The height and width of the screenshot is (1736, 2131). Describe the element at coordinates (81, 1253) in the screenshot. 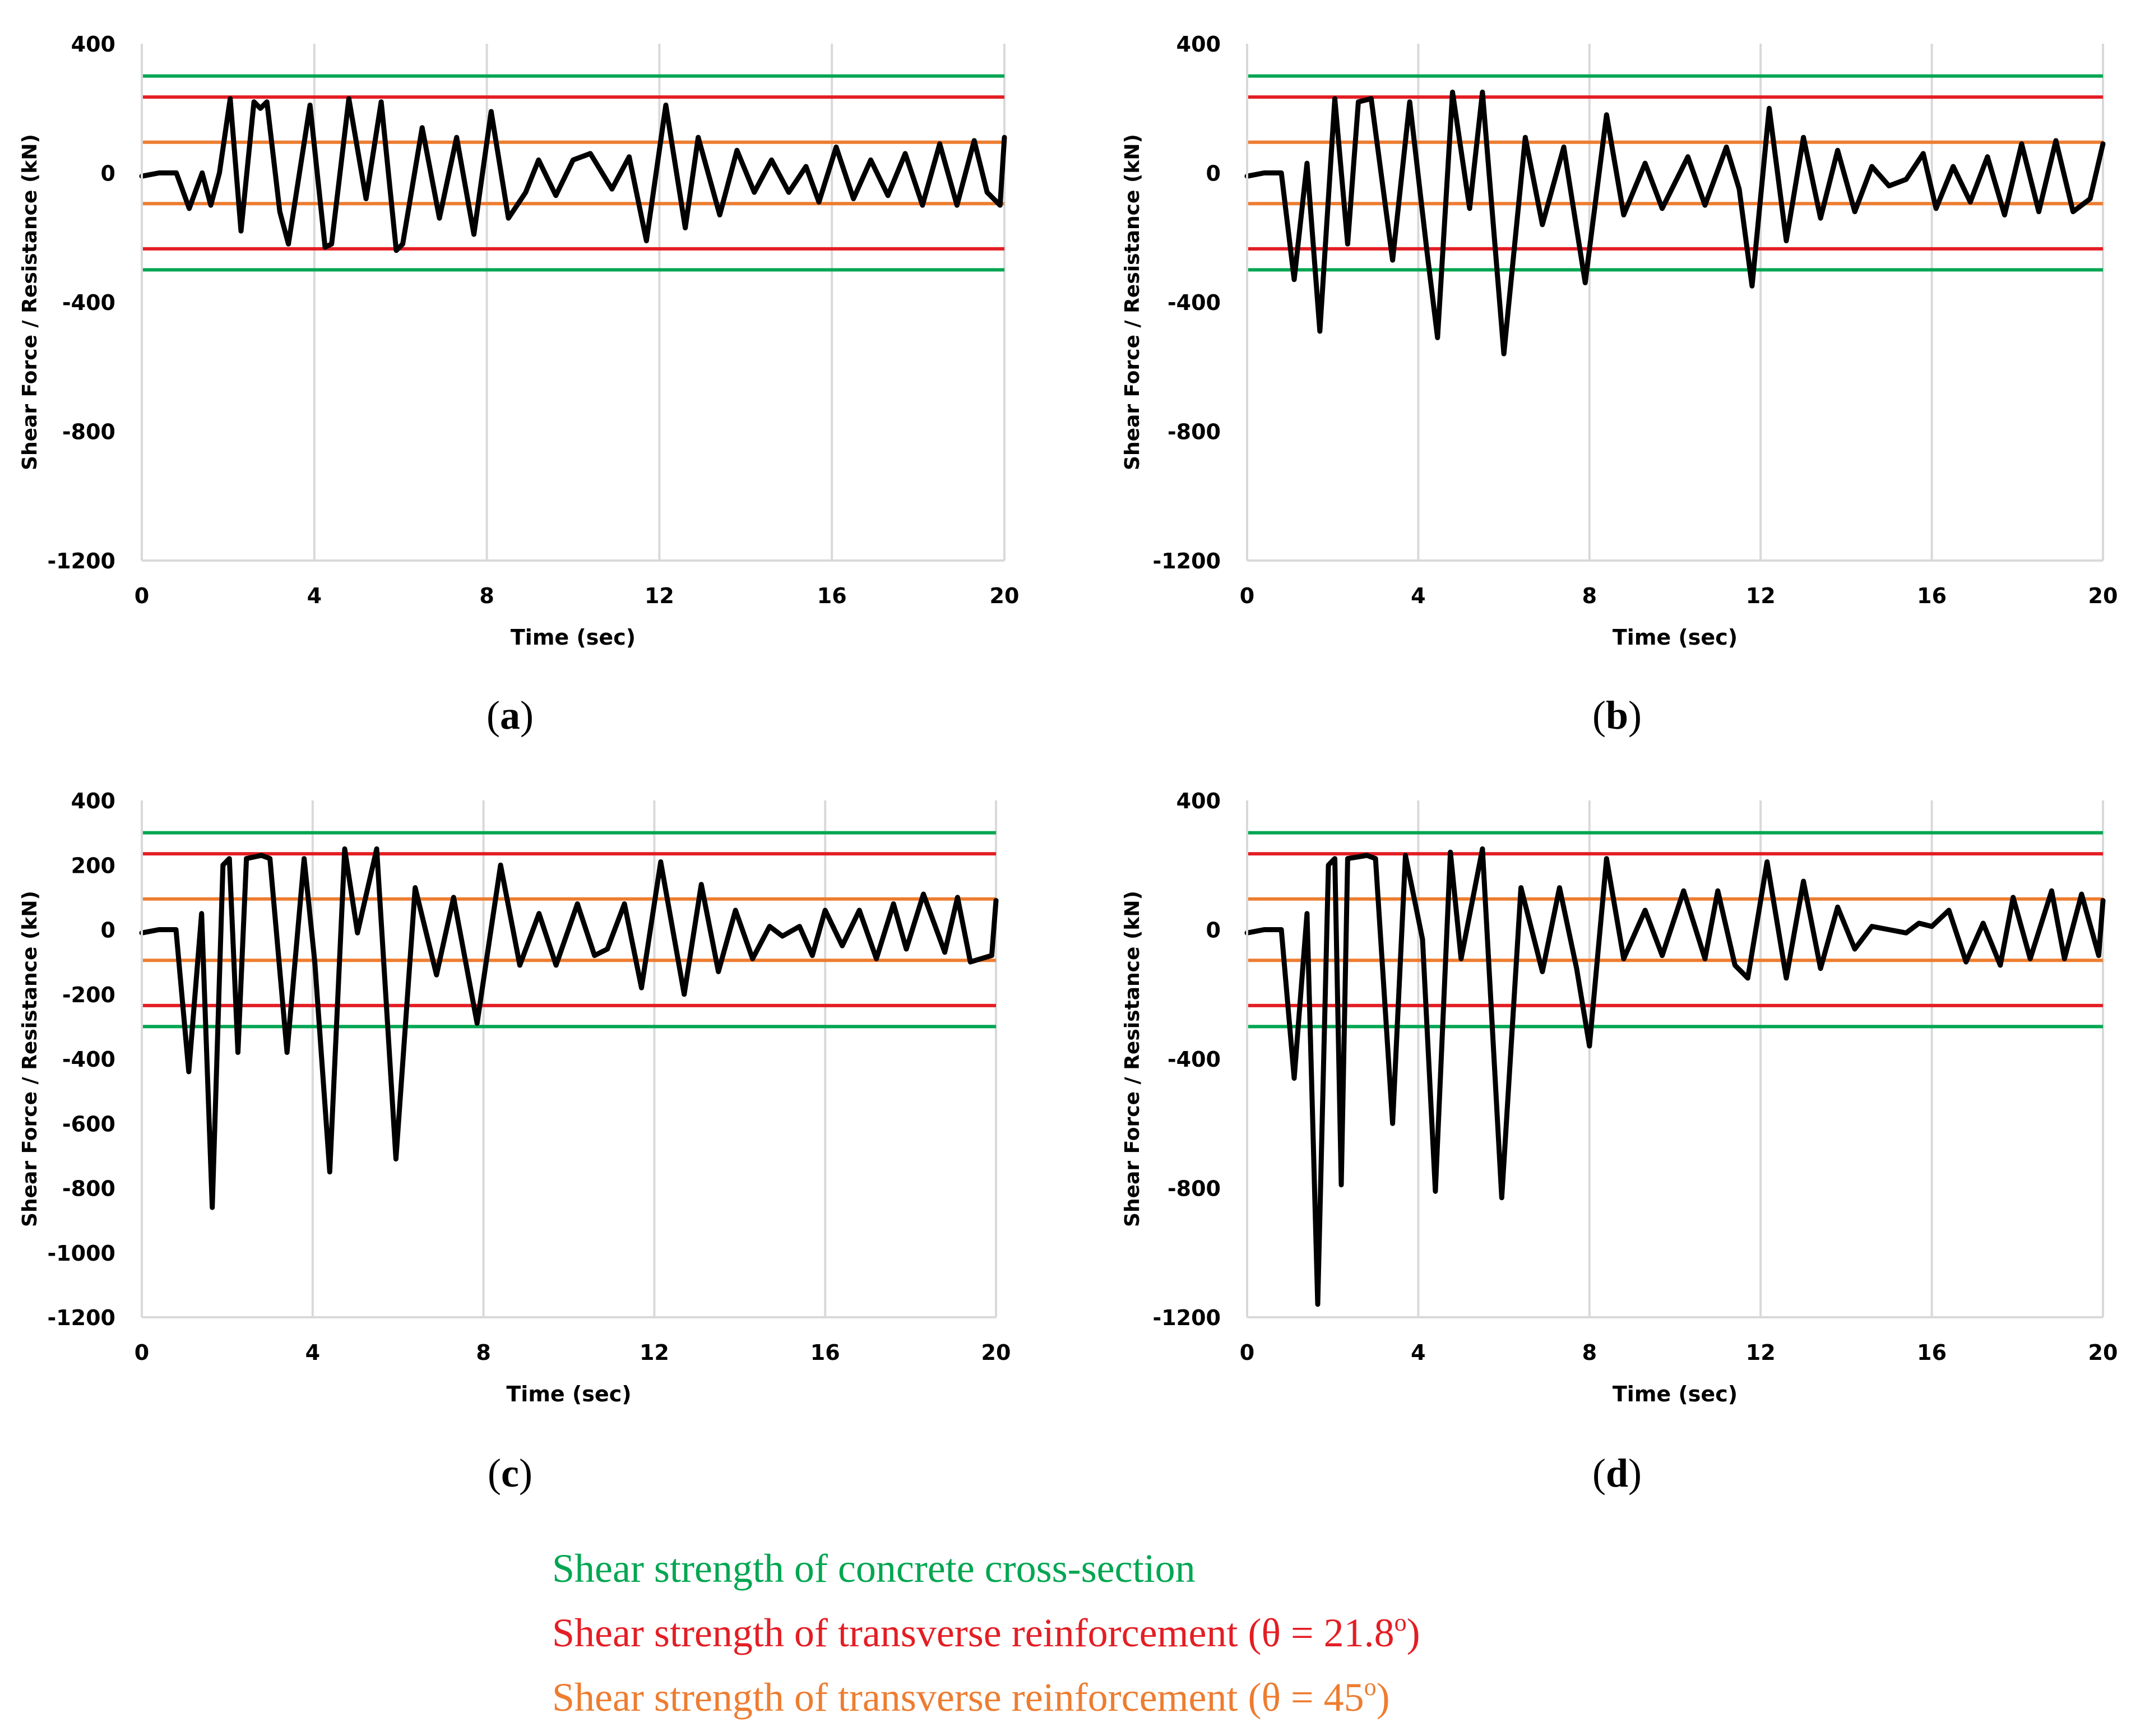

I see `y-tick-label: -1000` at that location.